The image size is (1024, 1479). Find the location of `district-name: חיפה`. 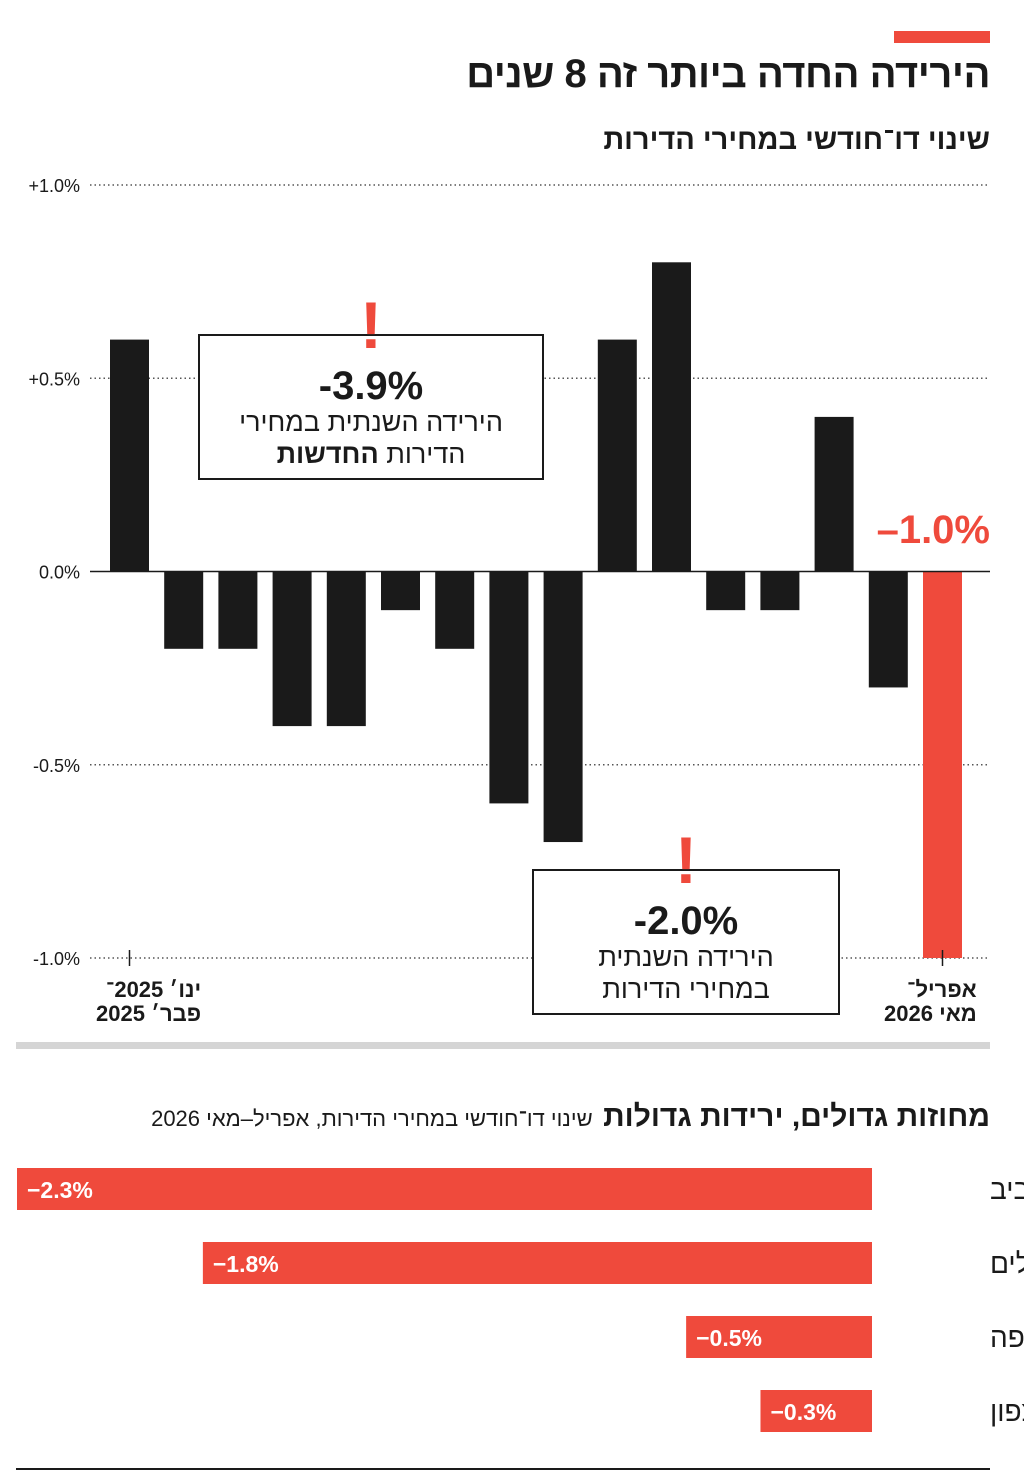

district-name: חיפה is located at coordinates (1007, 1337).